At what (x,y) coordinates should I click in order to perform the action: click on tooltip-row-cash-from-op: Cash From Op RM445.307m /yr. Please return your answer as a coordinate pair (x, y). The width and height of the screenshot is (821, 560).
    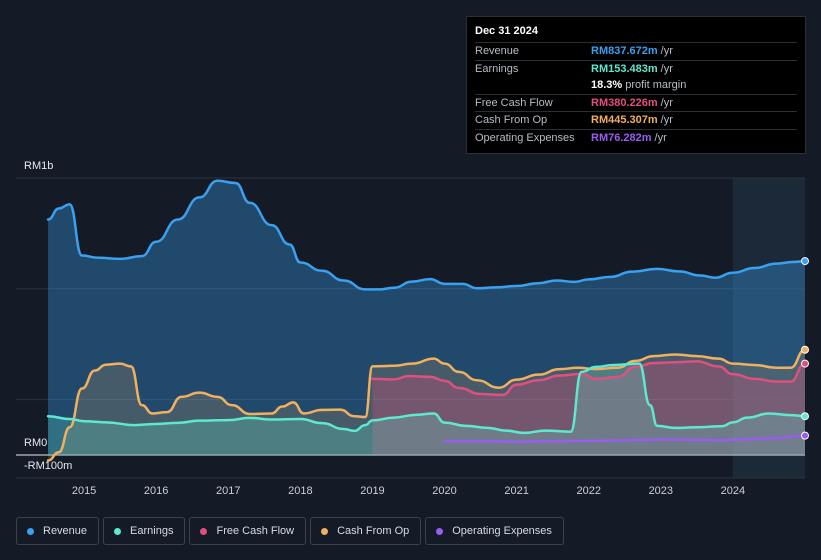
    Looking at the image, I should click on (636, 120).